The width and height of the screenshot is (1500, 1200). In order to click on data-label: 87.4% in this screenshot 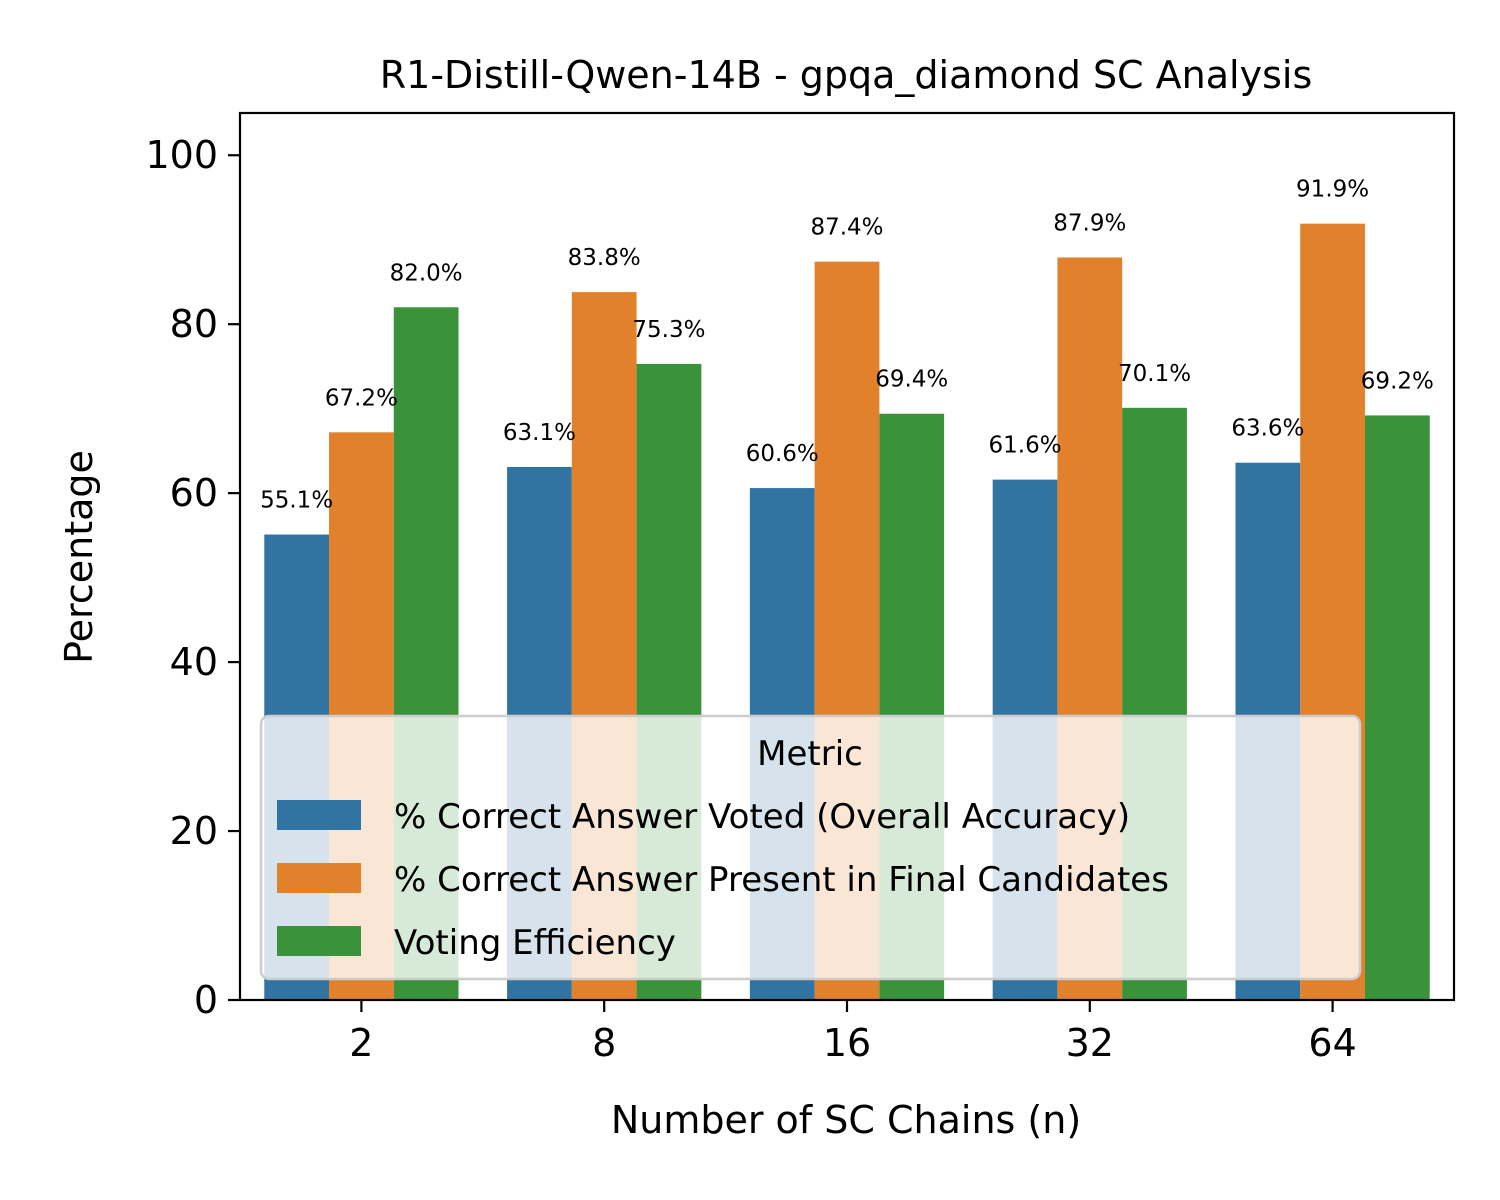, I will do `click(846, 228)`.